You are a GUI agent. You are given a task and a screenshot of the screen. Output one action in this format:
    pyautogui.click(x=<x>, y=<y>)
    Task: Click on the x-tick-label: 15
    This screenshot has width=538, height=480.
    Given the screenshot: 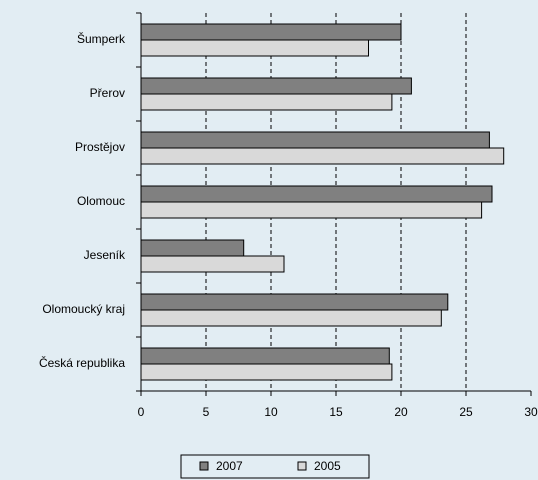 What is the action you would take?
    pyautogui.click(x=336, y=412)
    